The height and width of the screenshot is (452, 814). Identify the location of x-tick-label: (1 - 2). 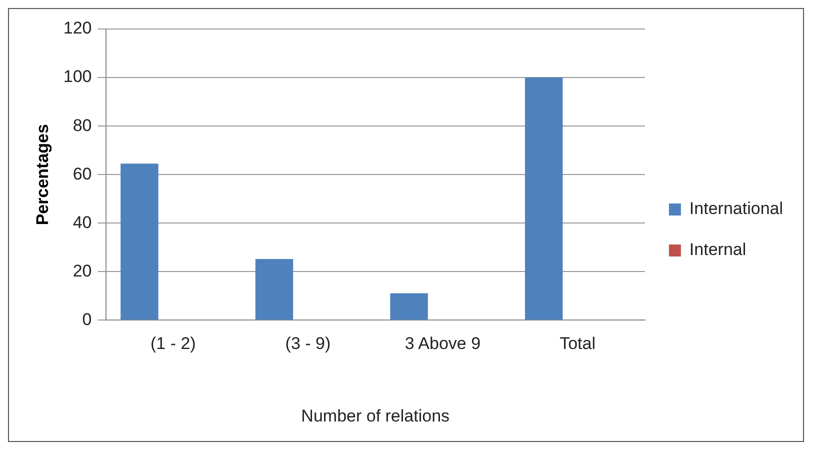
(173, 344).